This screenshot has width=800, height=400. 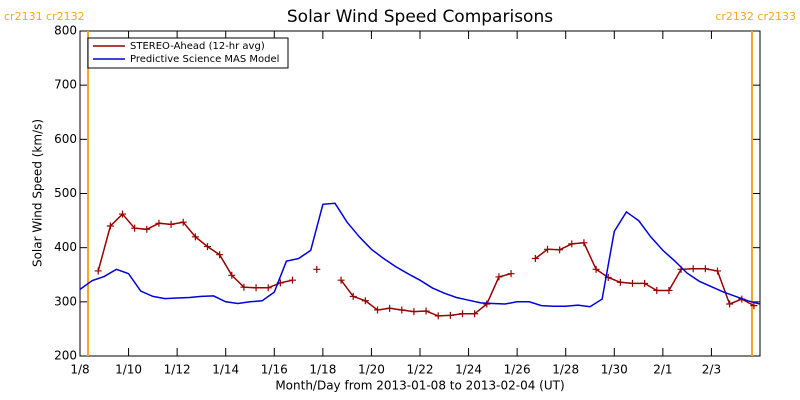 What do you see at coordinates (177, 370) in the screenshot?
I see `x-tick-label: 1/12` at bounding box center [177, 370].